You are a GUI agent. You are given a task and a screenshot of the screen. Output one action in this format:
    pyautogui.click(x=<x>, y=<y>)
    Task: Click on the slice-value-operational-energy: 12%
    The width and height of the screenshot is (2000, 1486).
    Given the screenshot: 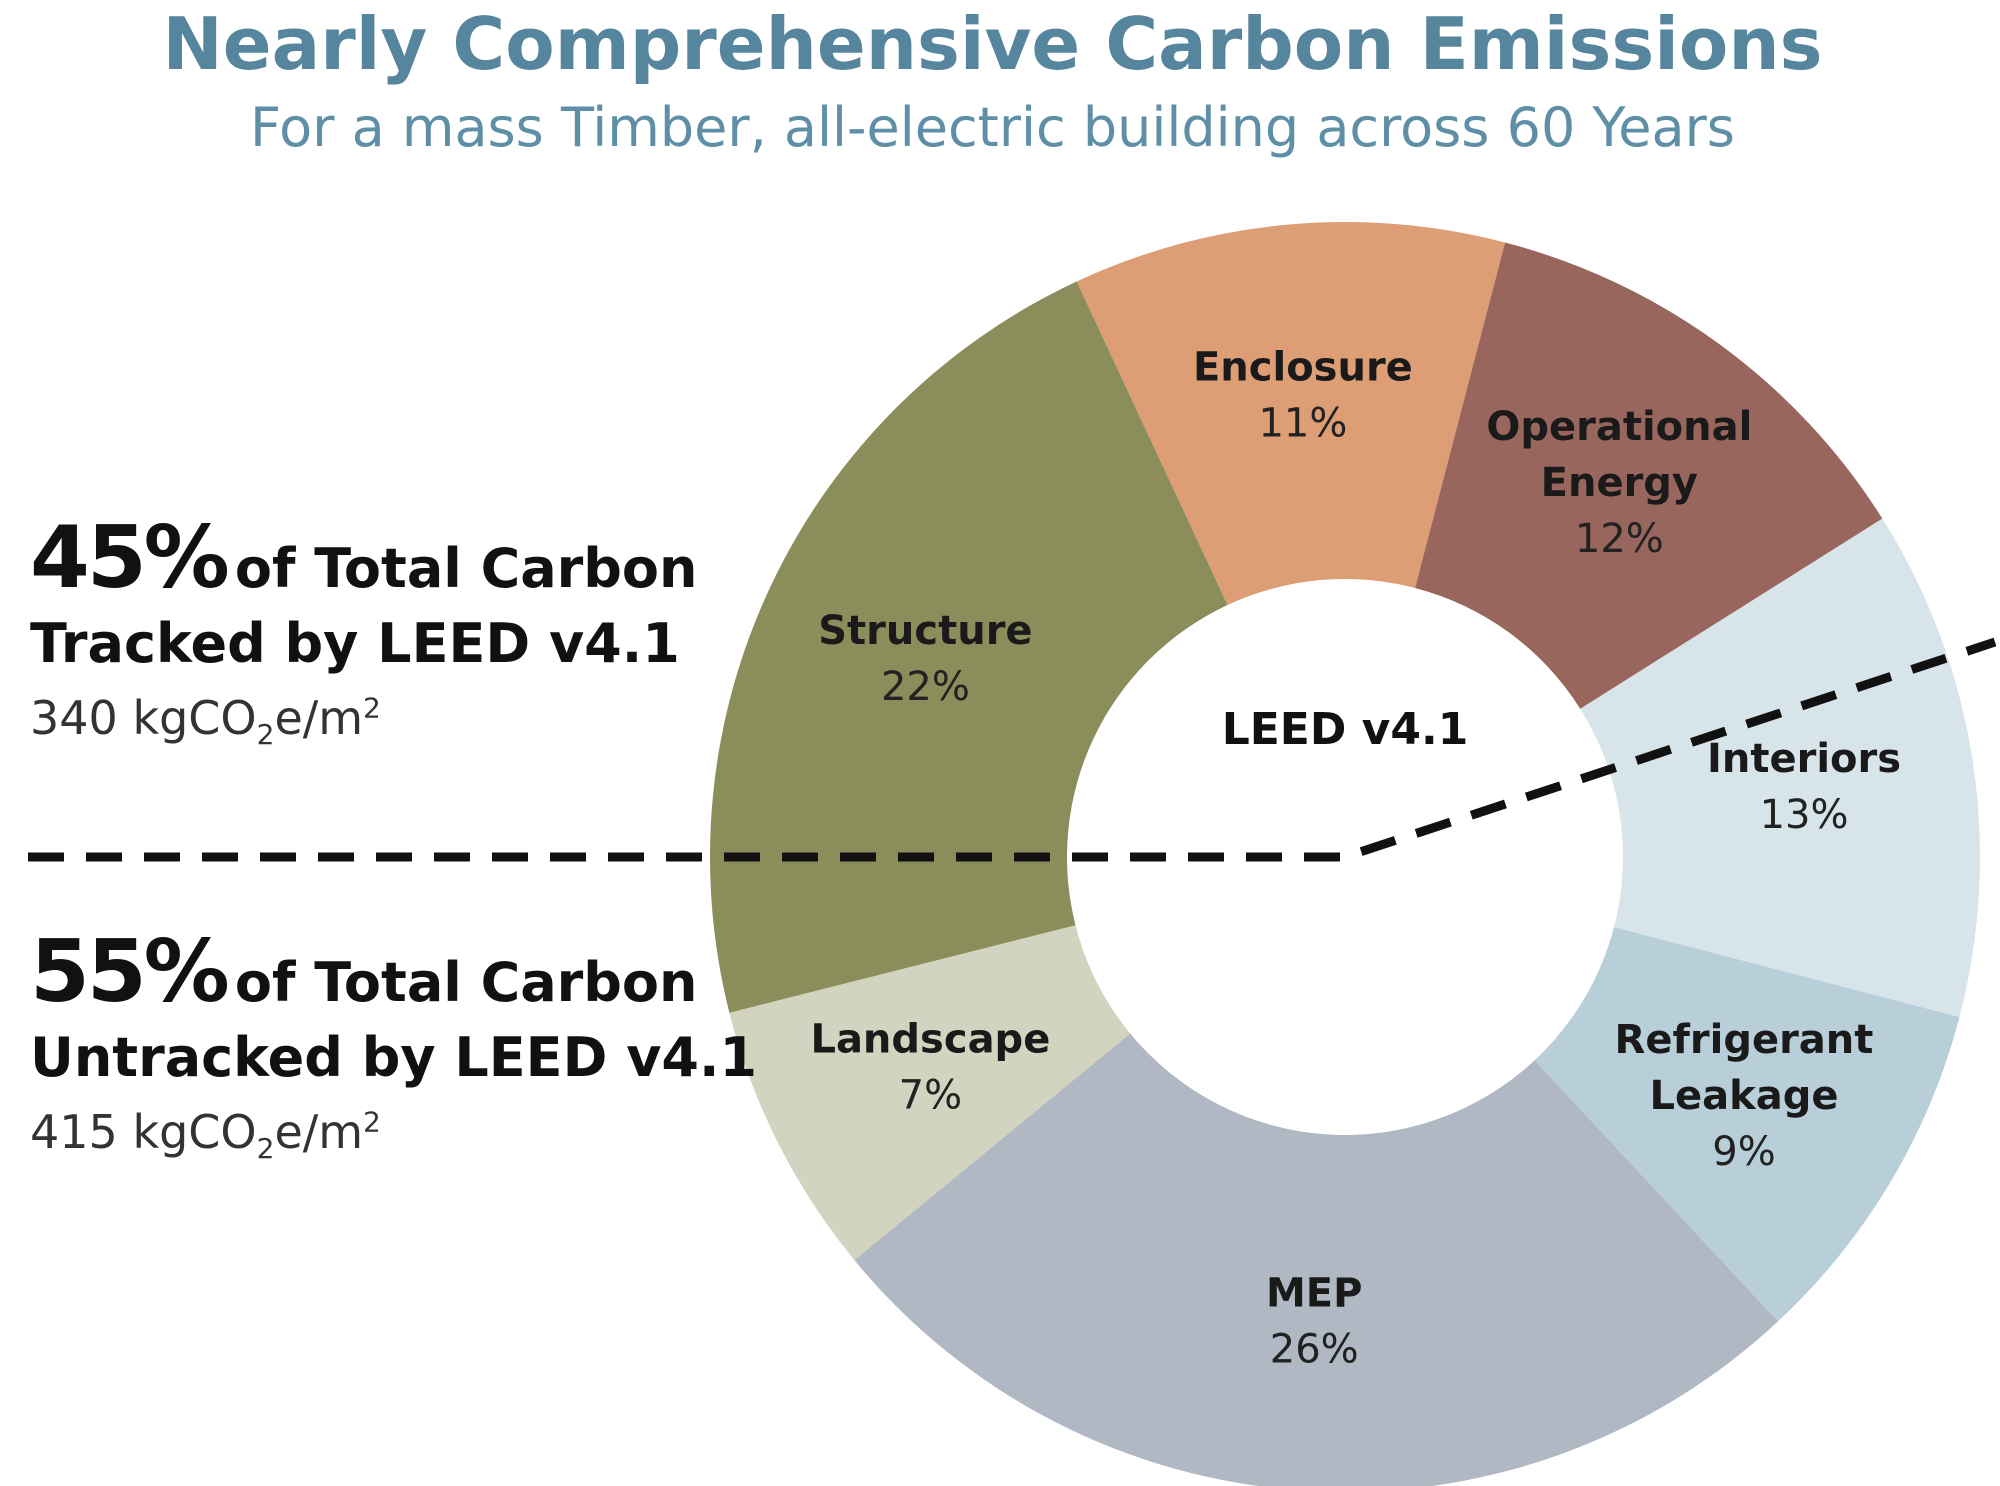 What is the action you would take?
    pyautogui.click(x=1619, y=539)
    